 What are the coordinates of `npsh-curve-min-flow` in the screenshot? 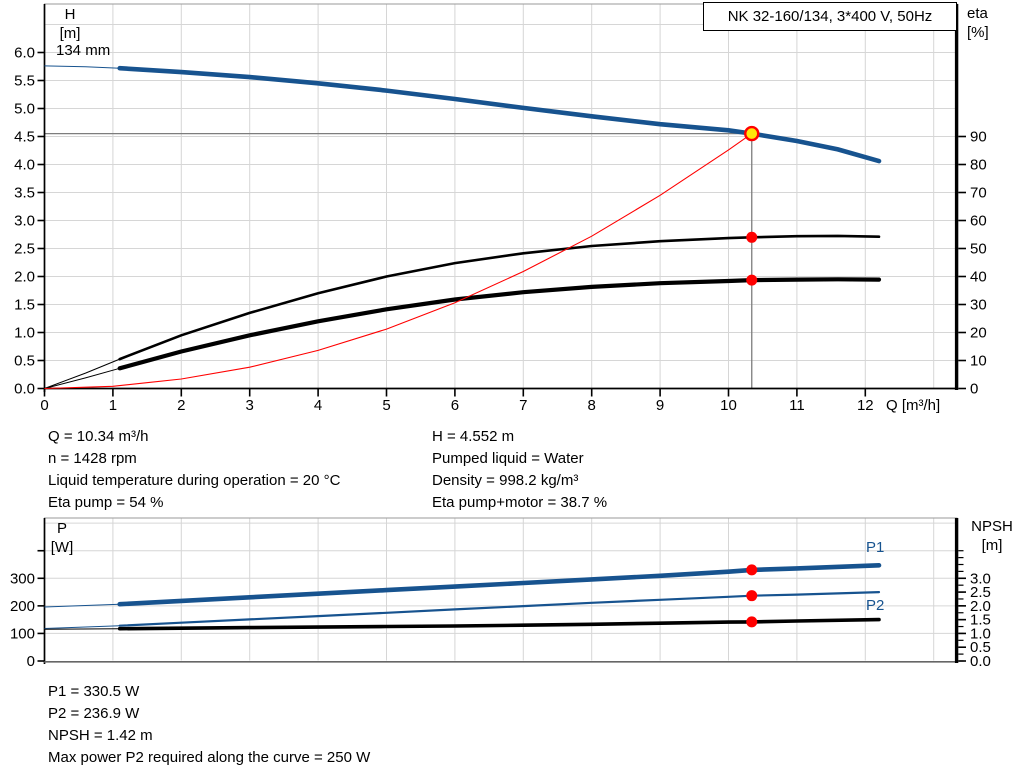 It's located at (82, 629).